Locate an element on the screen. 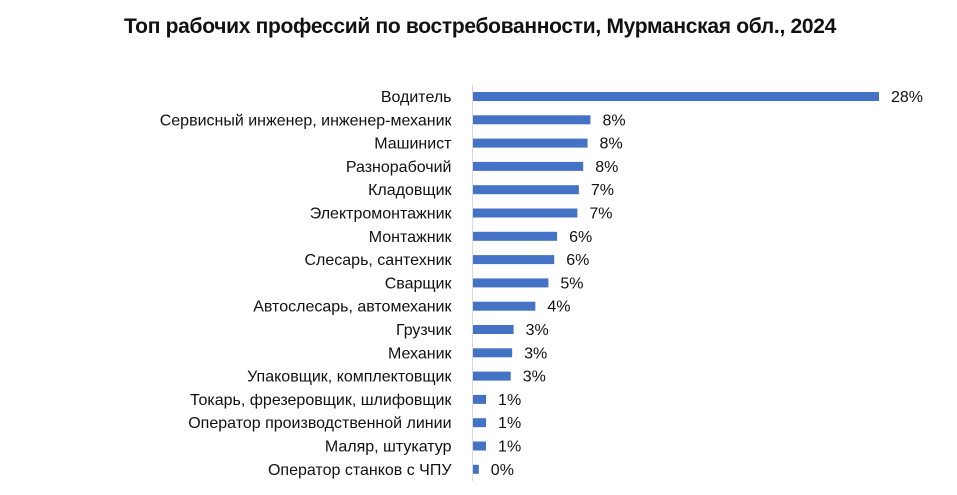 The height and width of the screenshot is (495, 957). data-label: 28% is located at coordinates (907, 97).